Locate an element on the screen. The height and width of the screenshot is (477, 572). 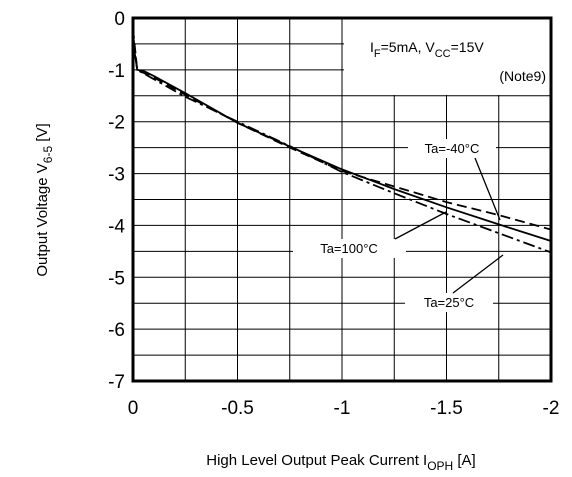
leader-minus40 is located at coordinates (487, 189).